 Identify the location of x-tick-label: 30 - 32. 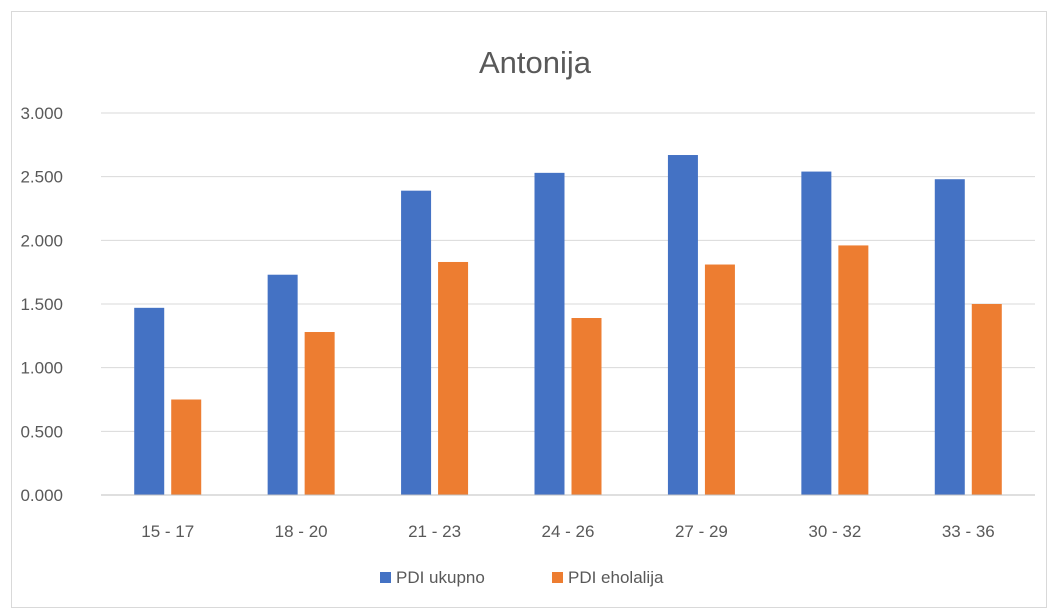
(834, 531).